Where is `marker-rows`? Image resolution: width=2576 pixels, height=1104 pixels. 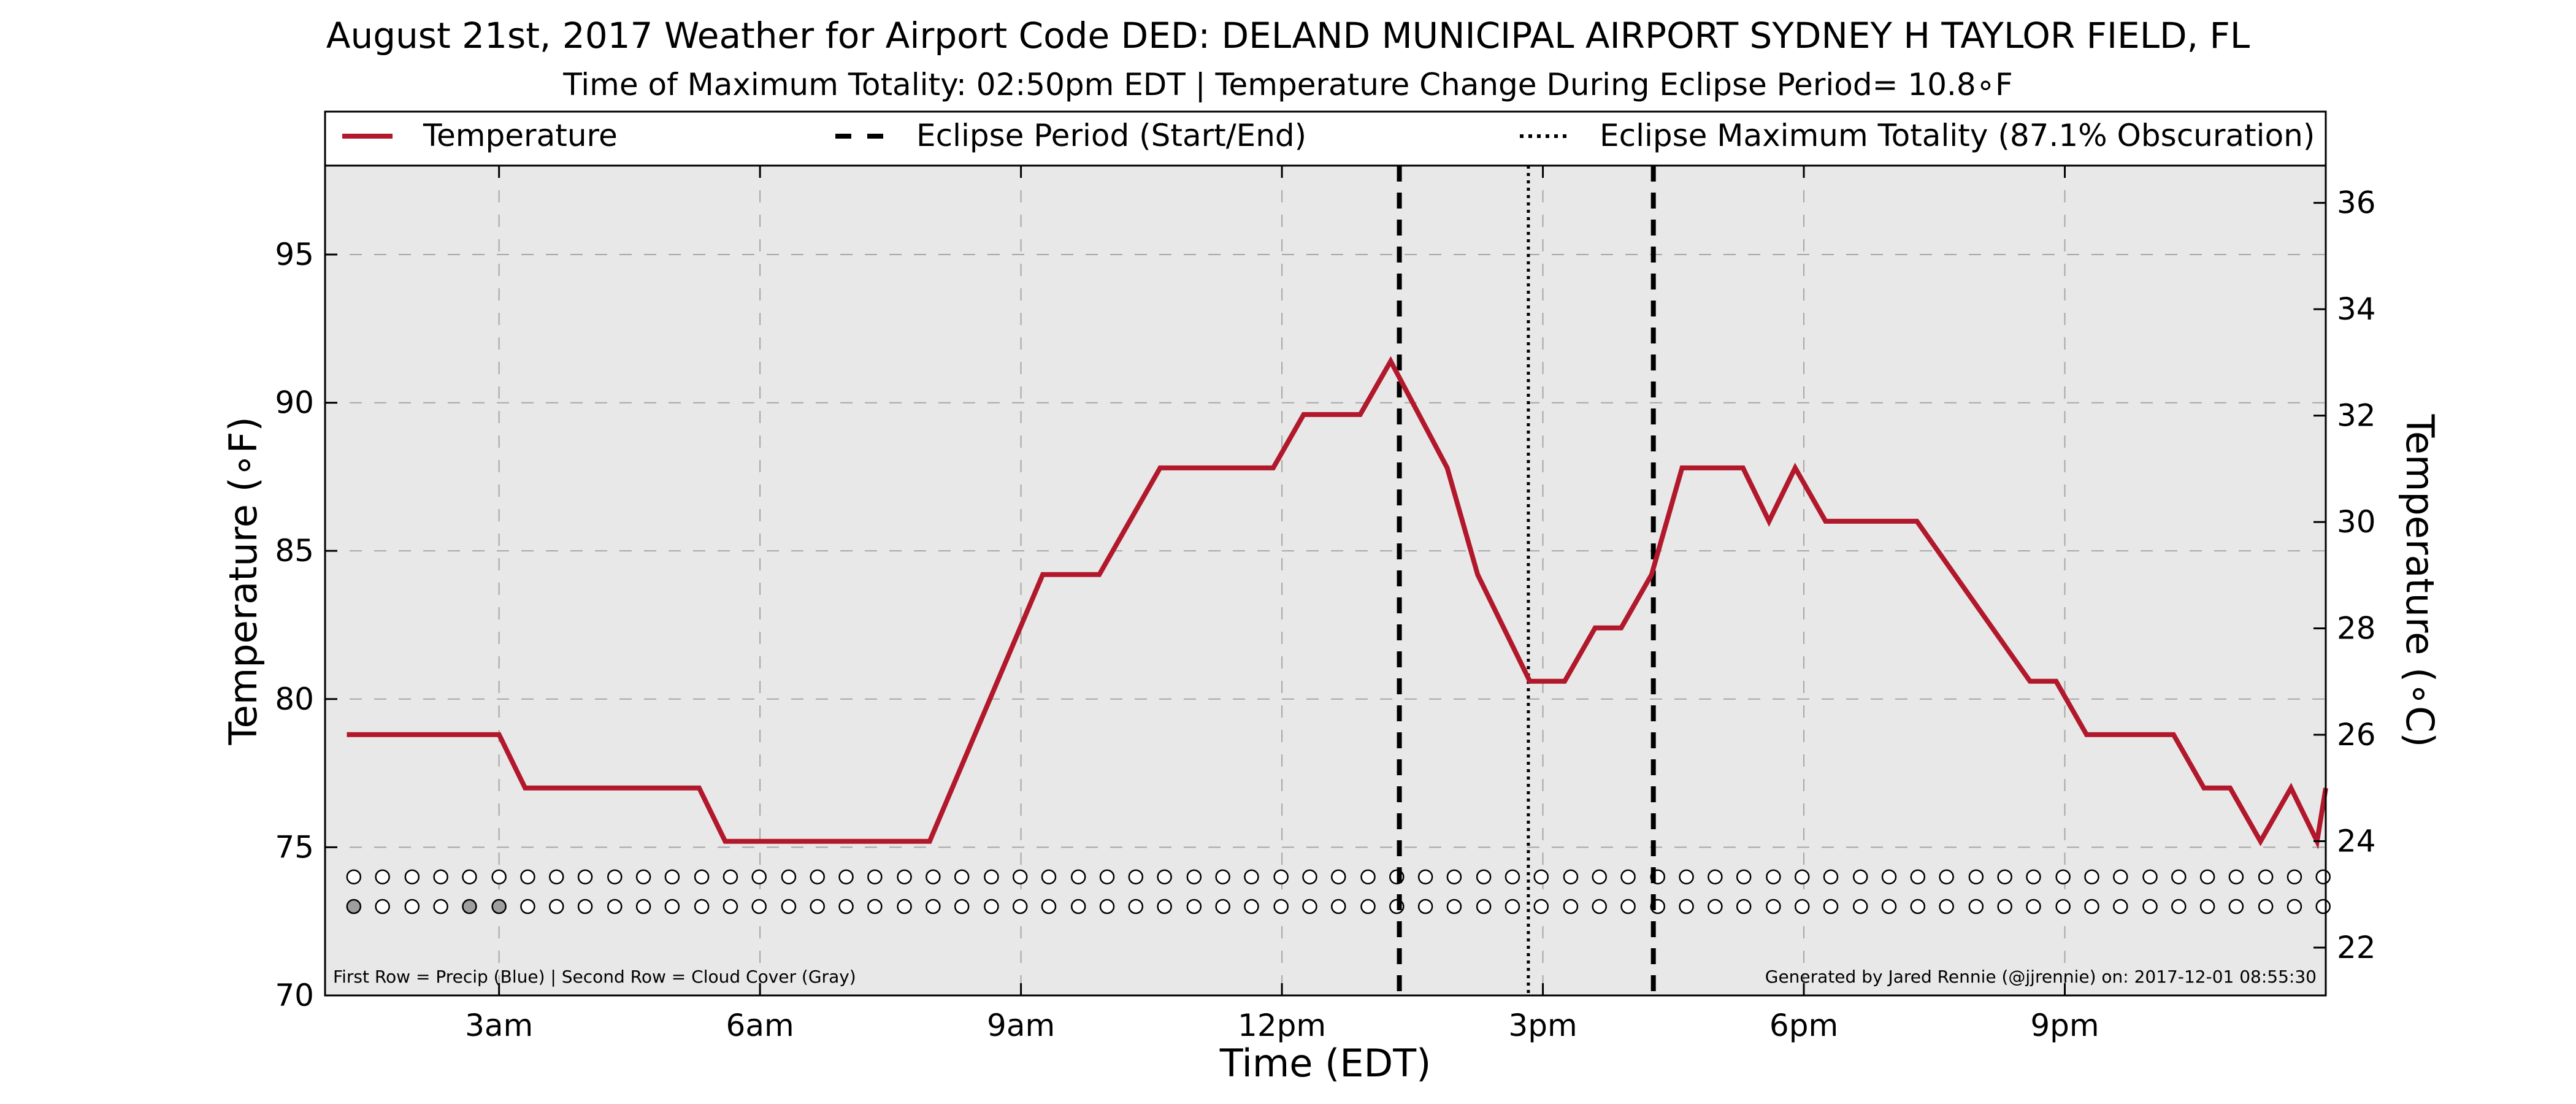 marker-rows is located at coordinates (1338, 891).